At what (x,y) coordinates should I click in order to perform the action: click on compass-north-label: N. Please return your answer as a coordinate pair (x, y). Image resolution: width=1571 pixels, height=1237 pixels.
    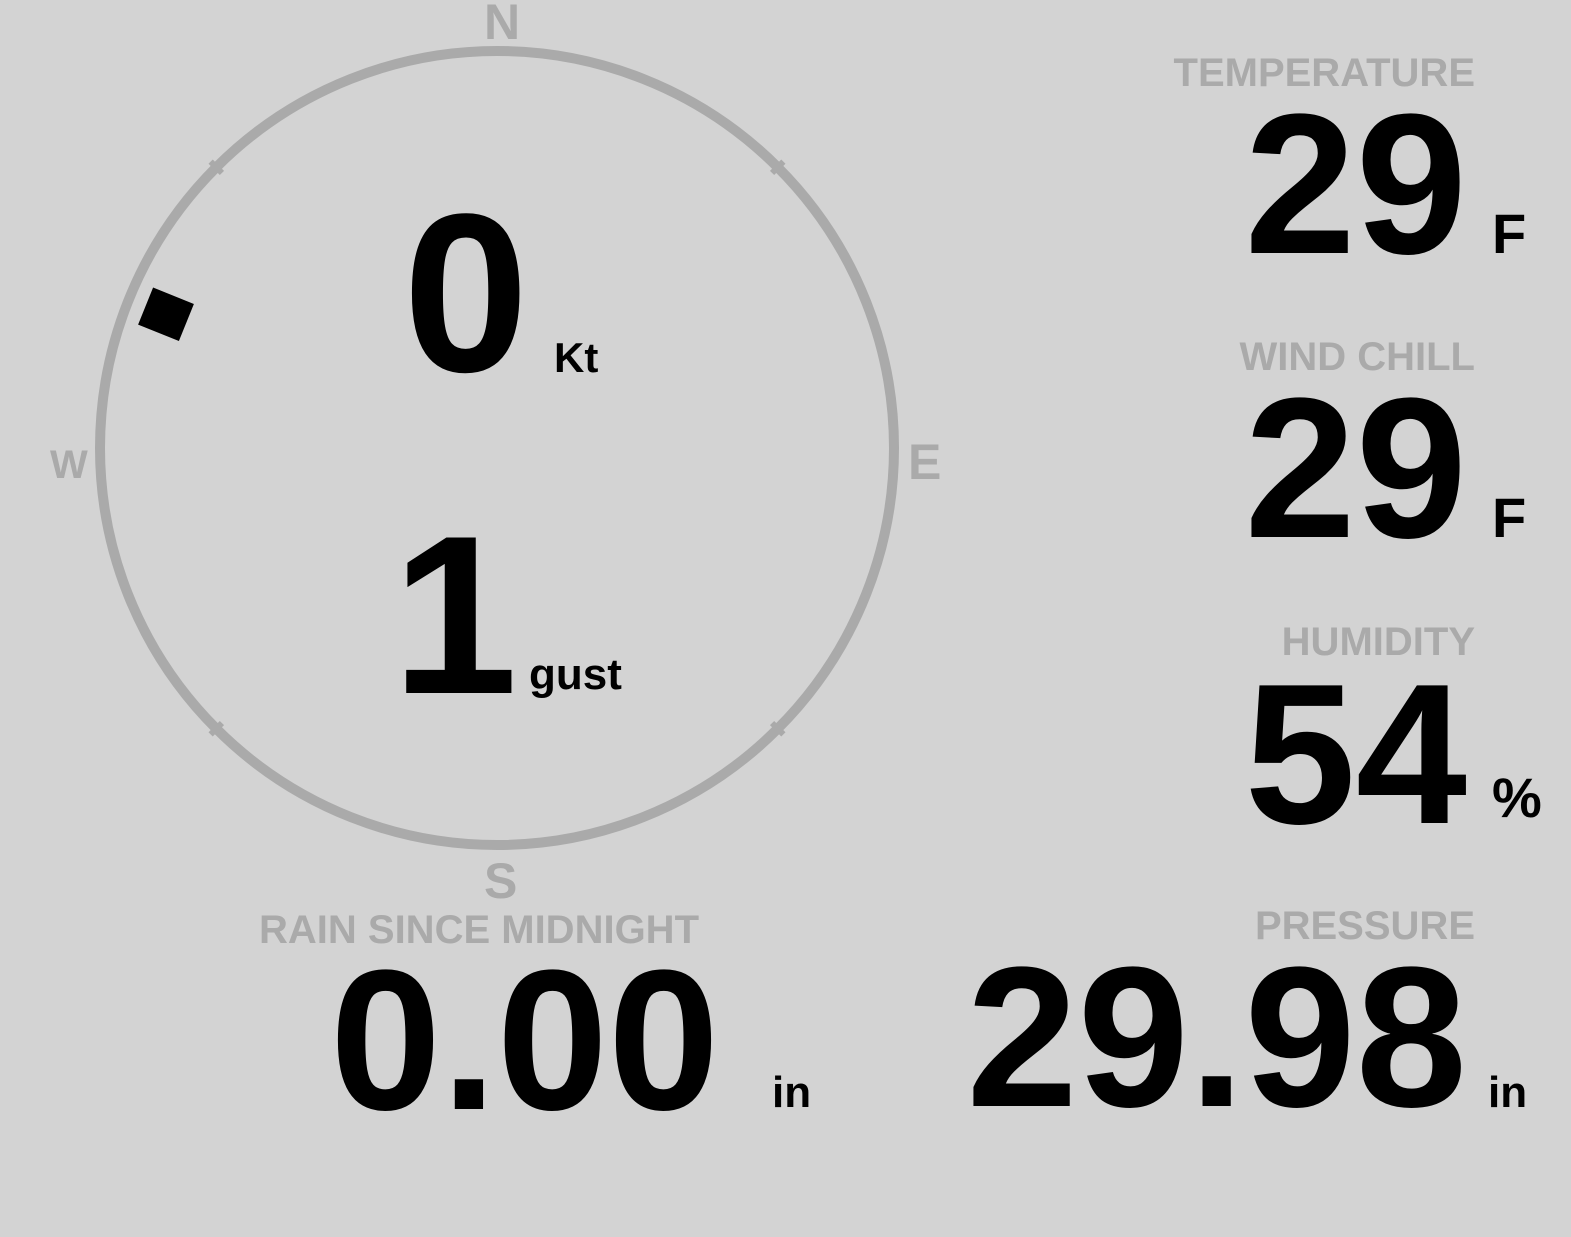
    Looking at the image, I should click on (502, 25).